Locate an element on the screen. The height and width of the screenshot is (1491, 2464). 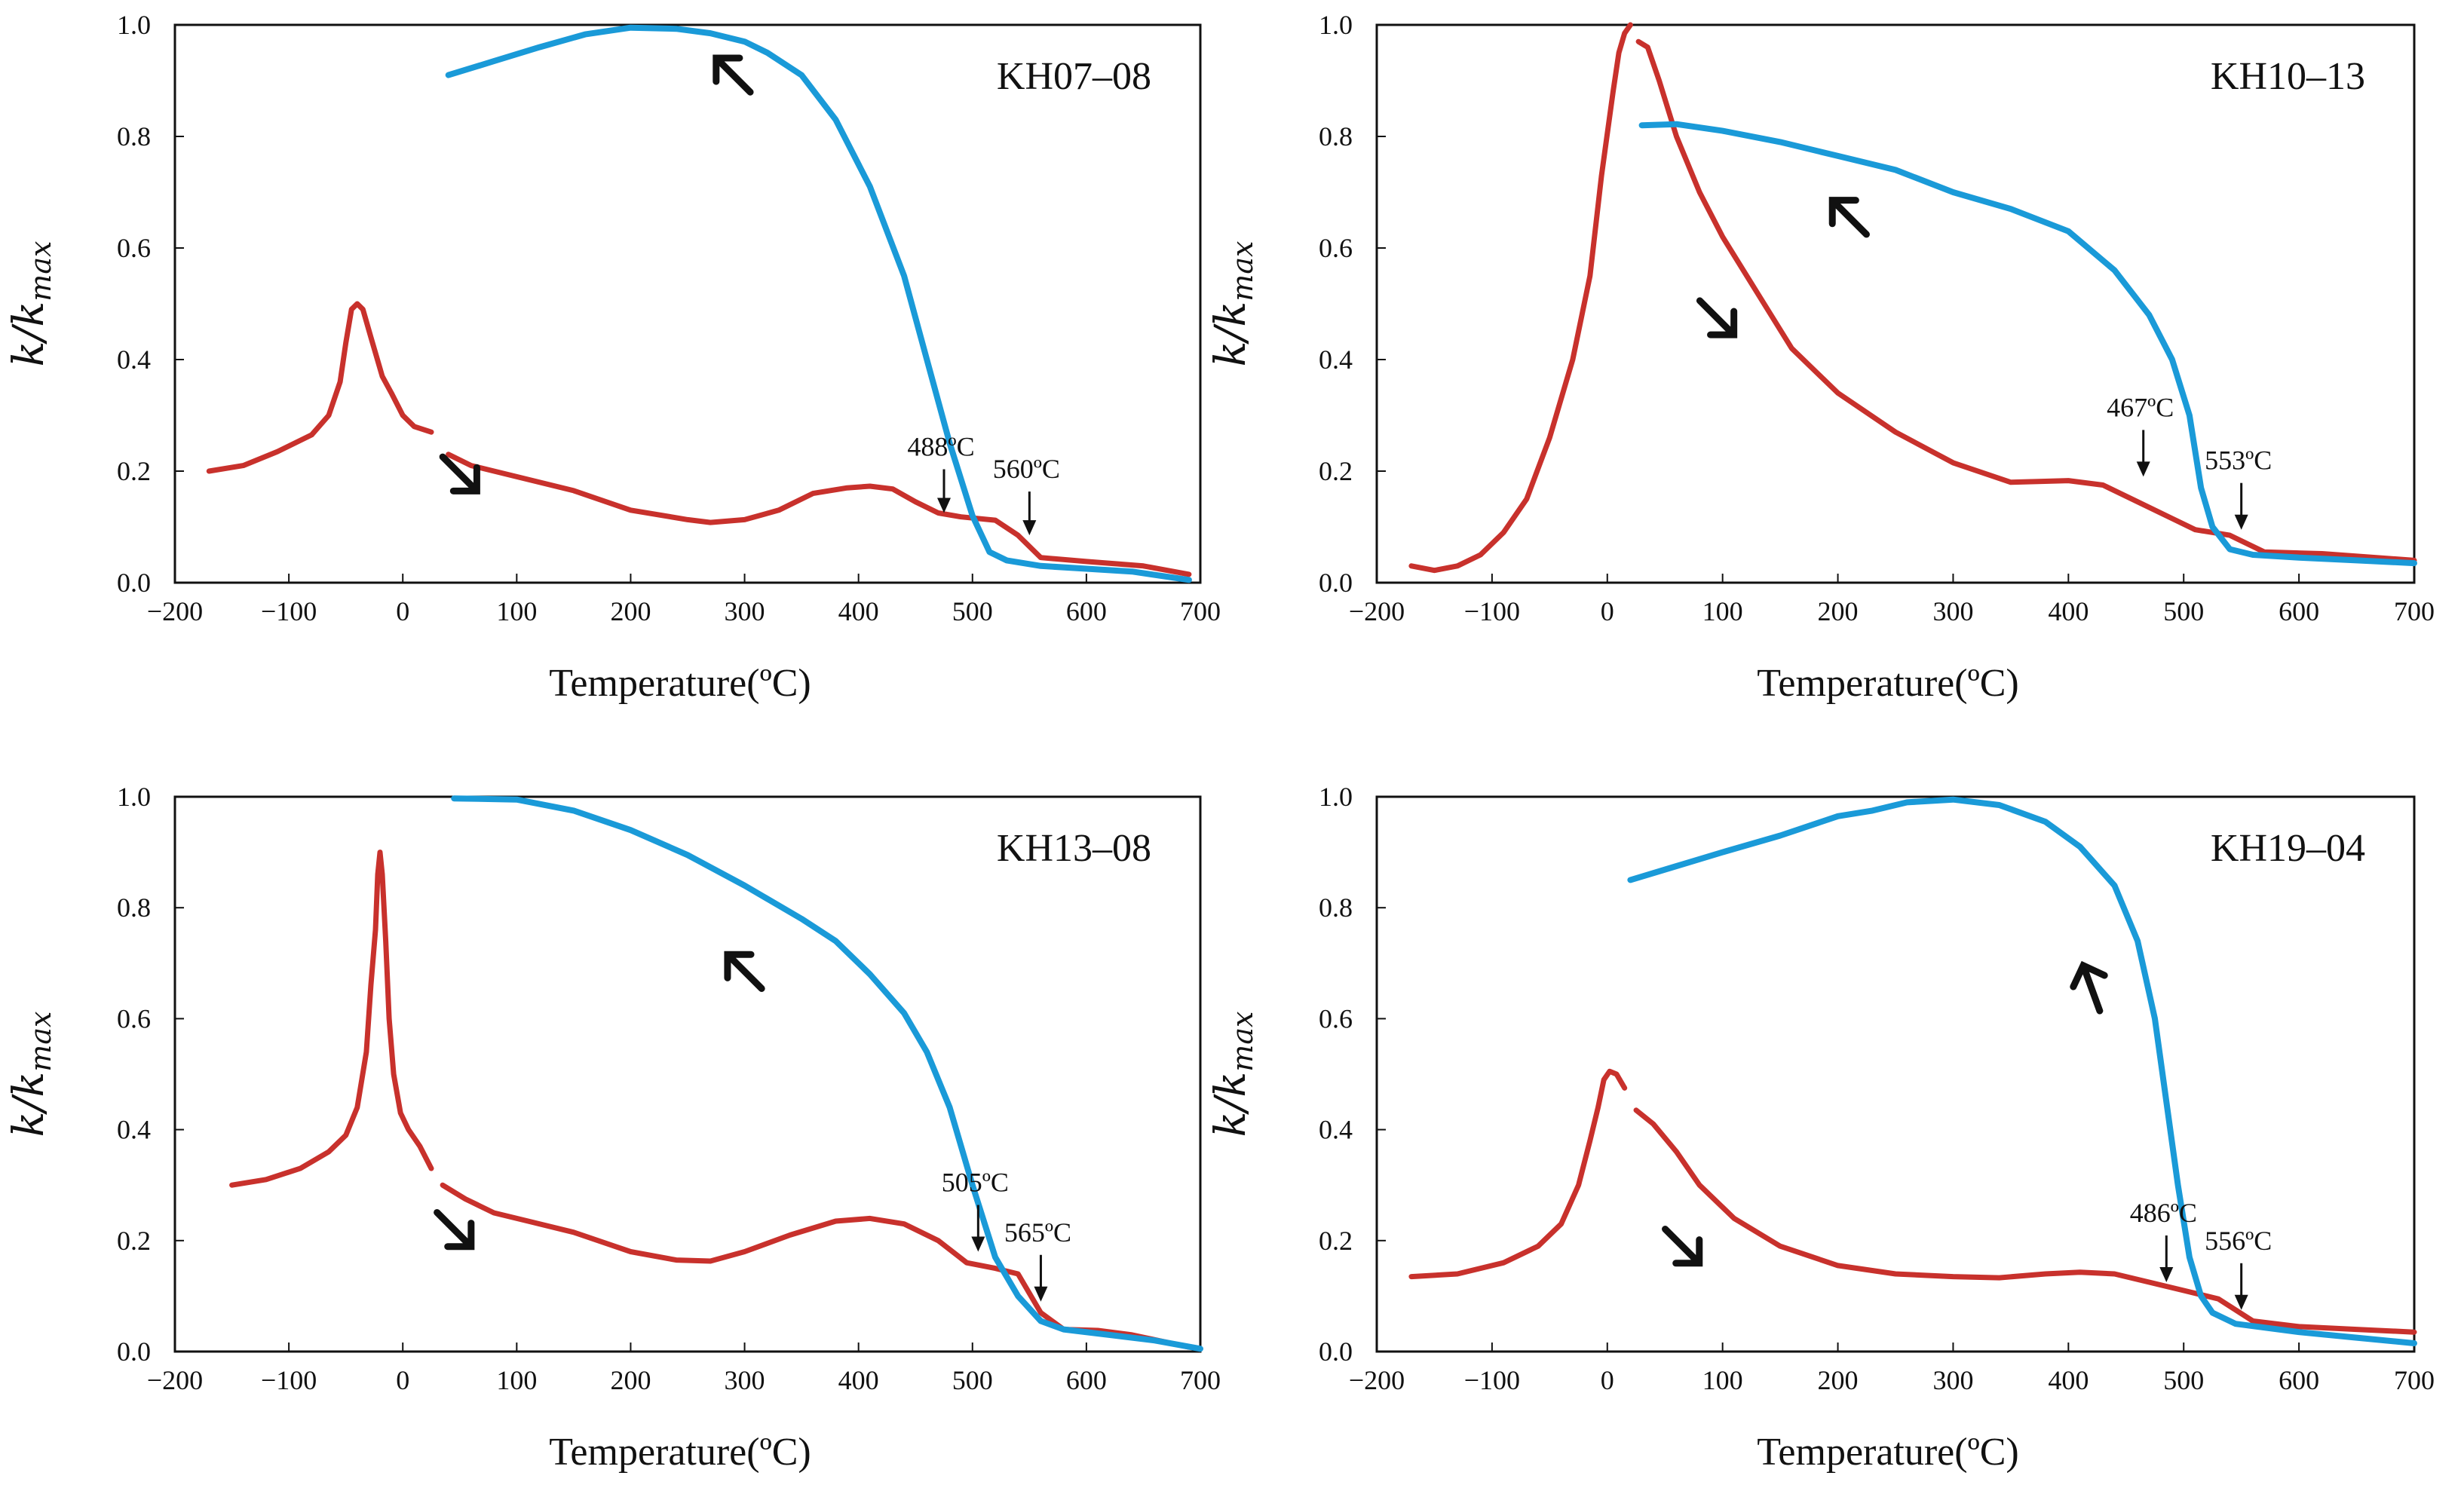
temperature-label: 553ºC is located at coordinates (2238, 460).